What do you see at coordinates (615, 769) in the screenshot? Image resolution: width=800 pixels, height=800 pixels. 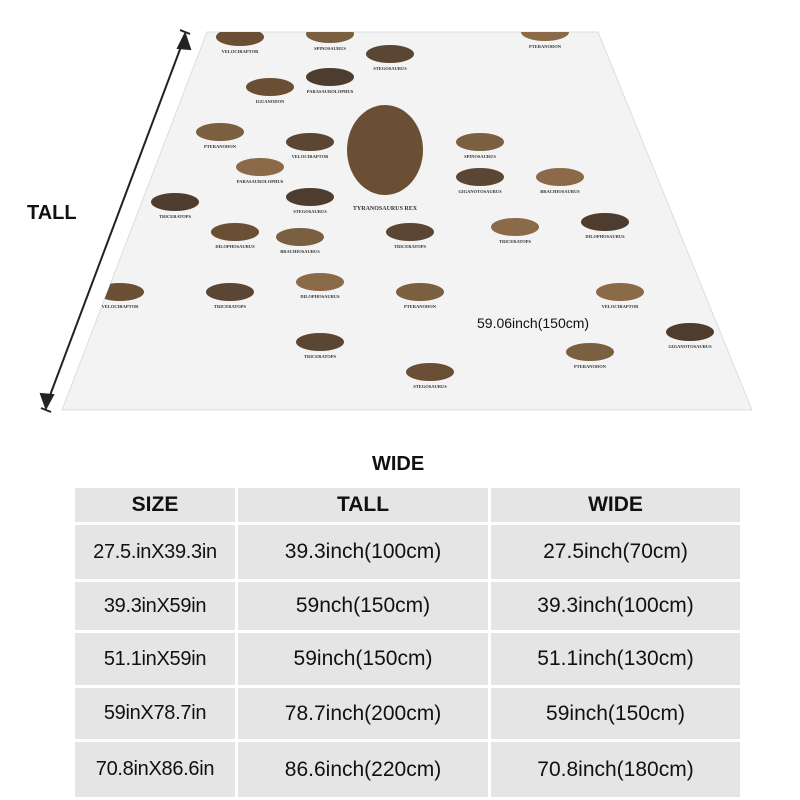 I see `wide-cell: 70.8inch(180cm)` at bounding box center [615, 769].